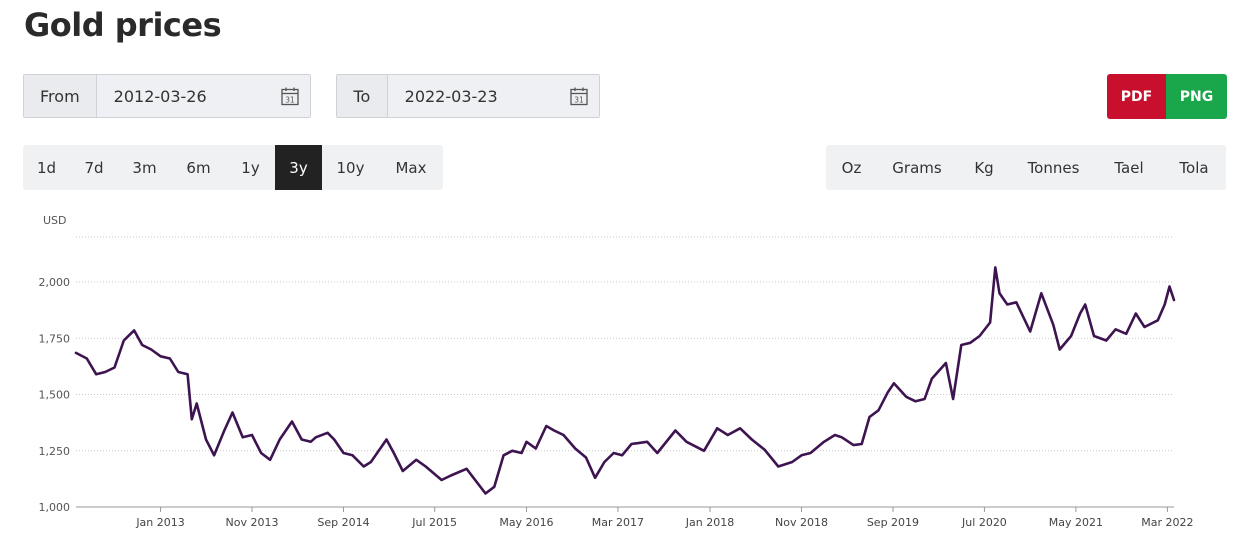  Describe the element at coordinates (343, 522) in the screenshot. I see `x-tick-label: Sep 2014` at that location.